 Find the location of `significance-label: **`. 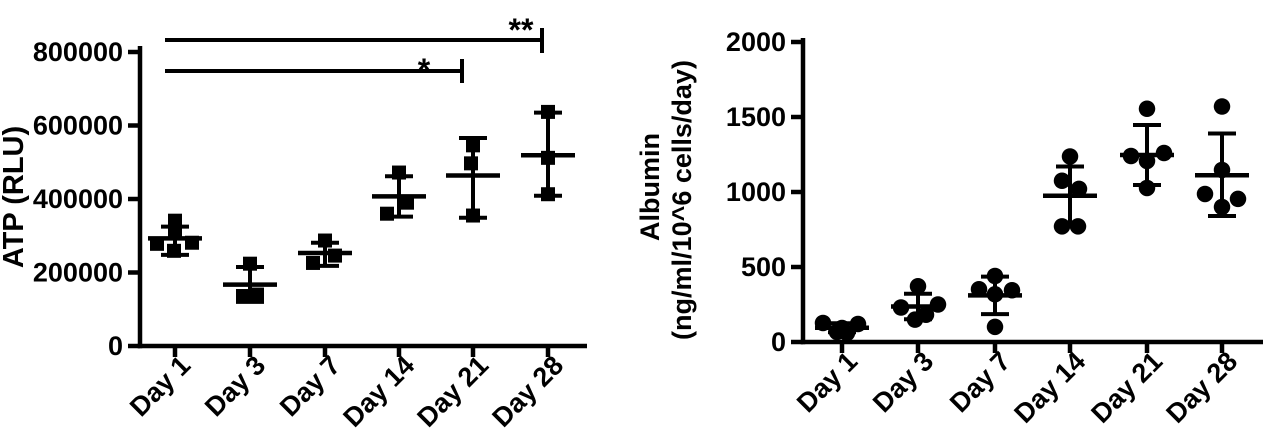

significance-label: ** is located at coordinates (521, 30).